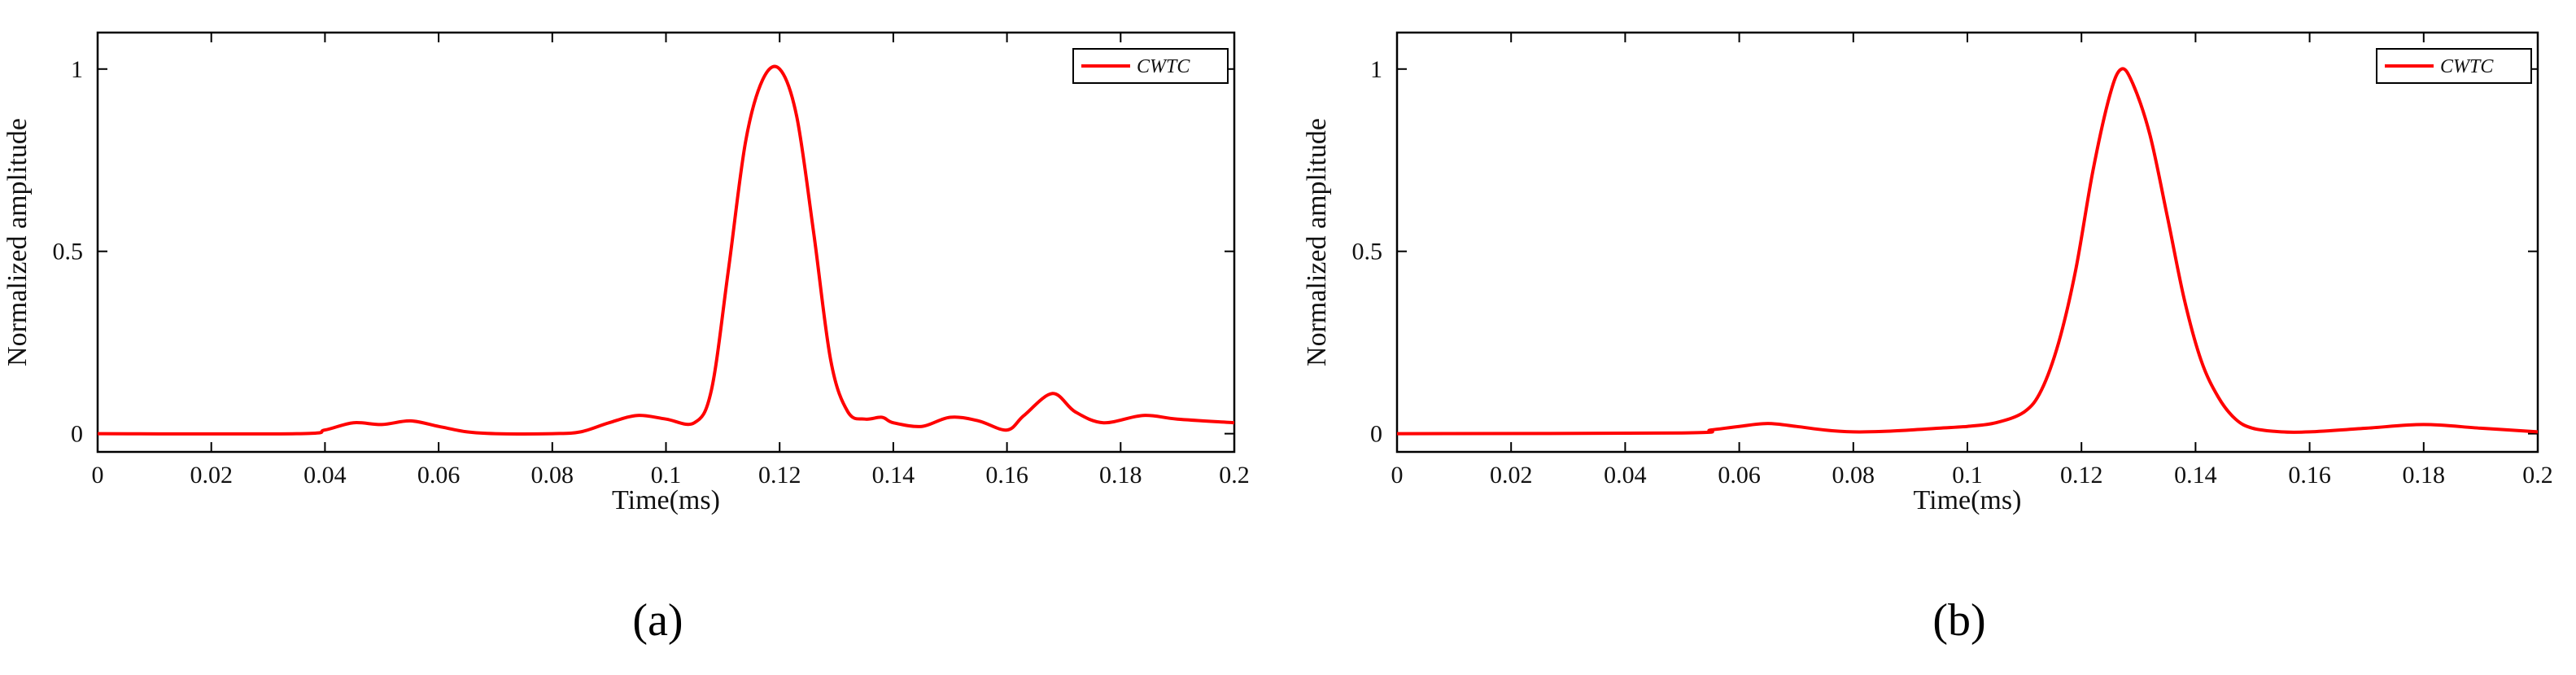 The image size is (2576, 675). What do you see at coordinates (1958, 620) in the screenshot?
I see `panel-caption: (b)` at bounding box center [1958, 620].